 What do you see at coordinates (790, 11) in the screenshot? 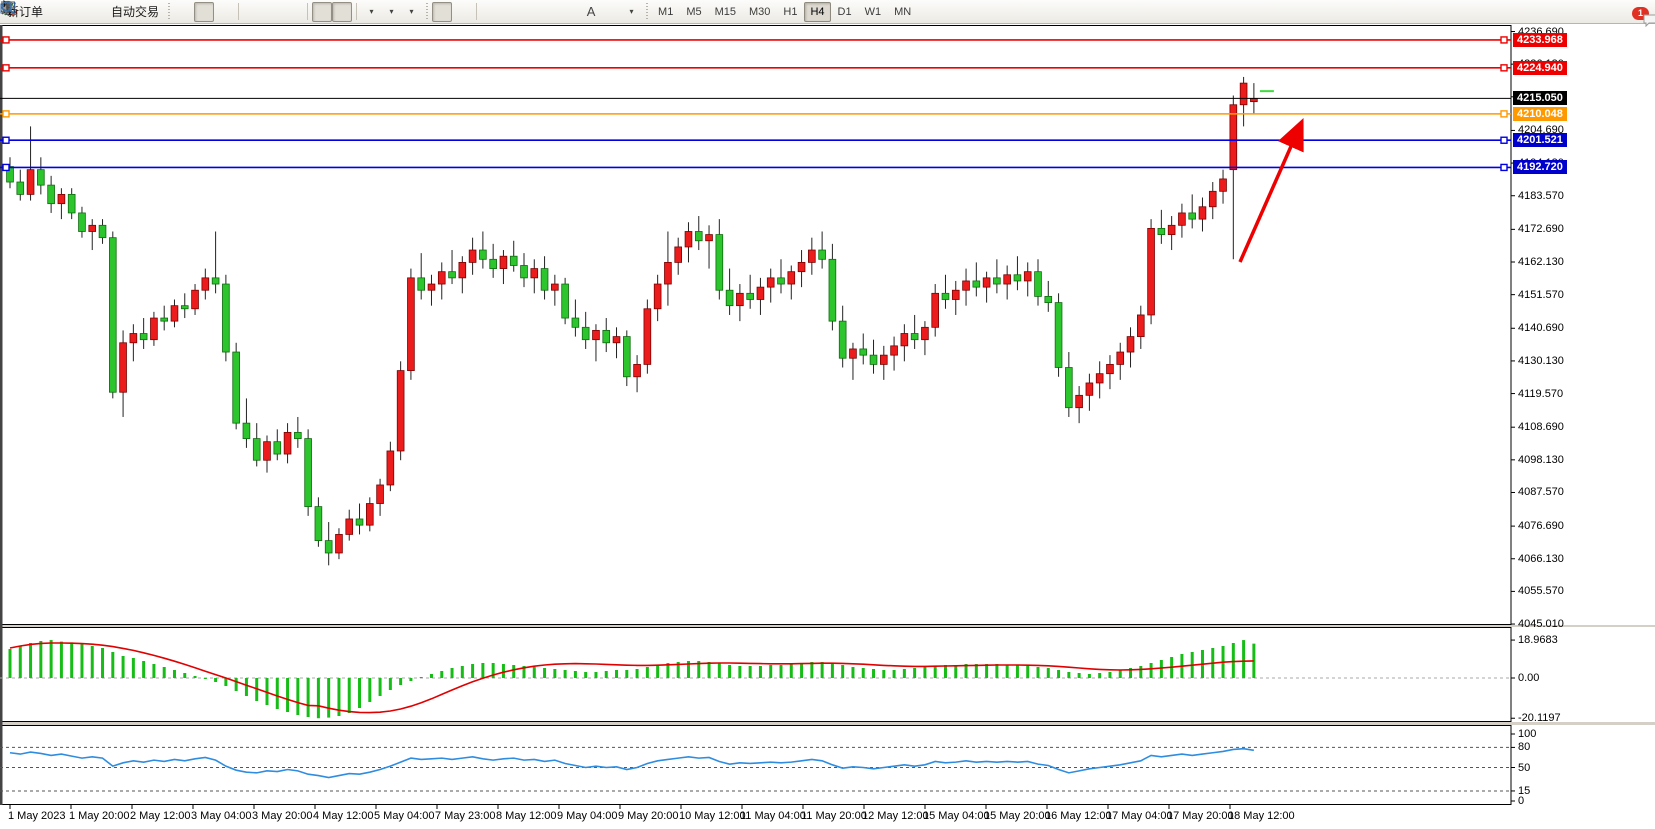
I see `timeframe-h1-button: H1` at bounding box center [790, 11].